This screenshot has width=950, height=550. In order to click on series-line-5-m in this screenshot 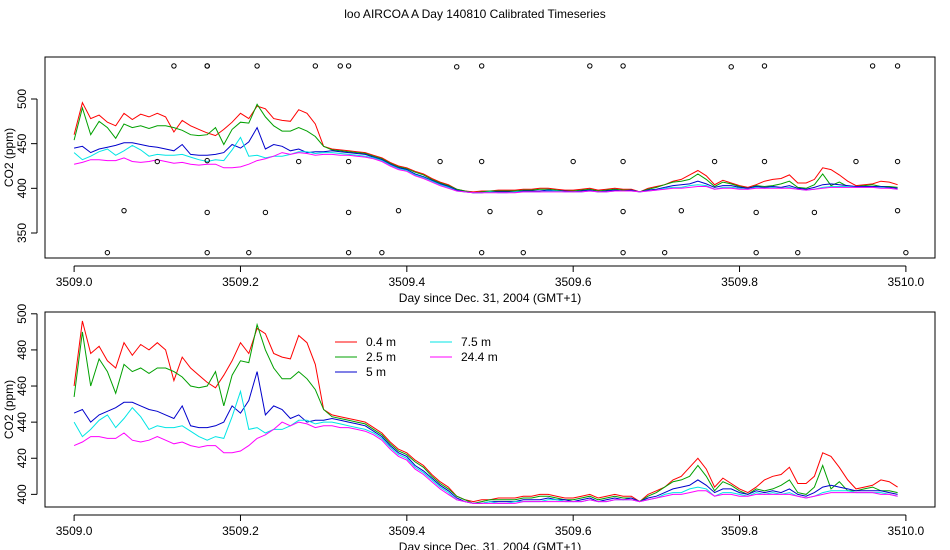, I will do `click(485, 160)`.